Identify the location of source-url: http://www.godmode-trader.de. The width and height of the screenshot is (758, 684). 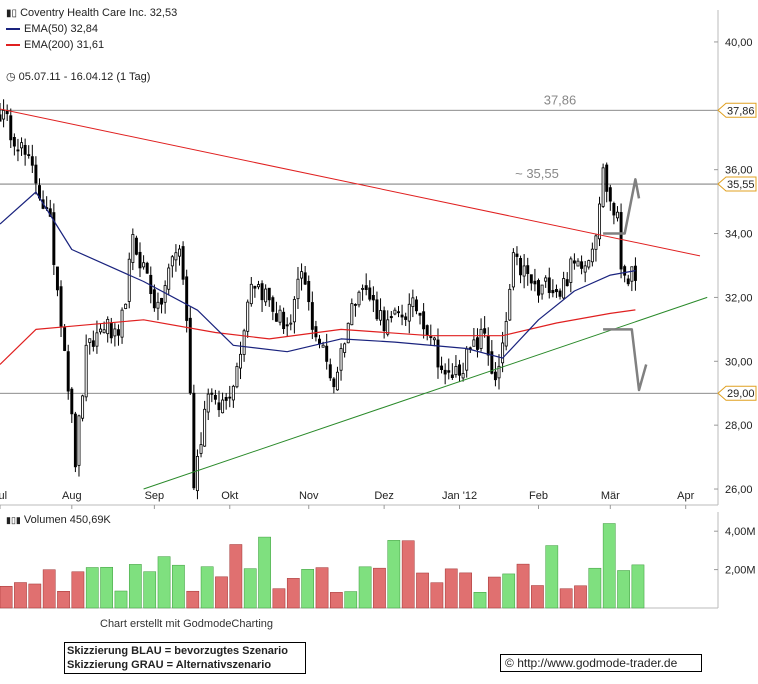
(597, 663).